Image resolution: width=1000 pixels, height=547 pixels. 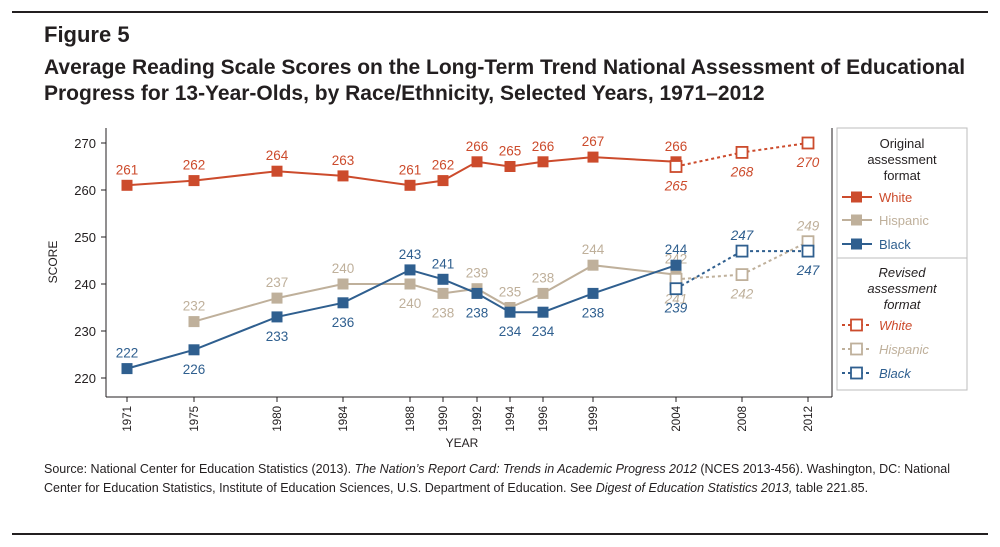 I want to click on x-tick-label-1994: 1994, so click(x=511, y=418).